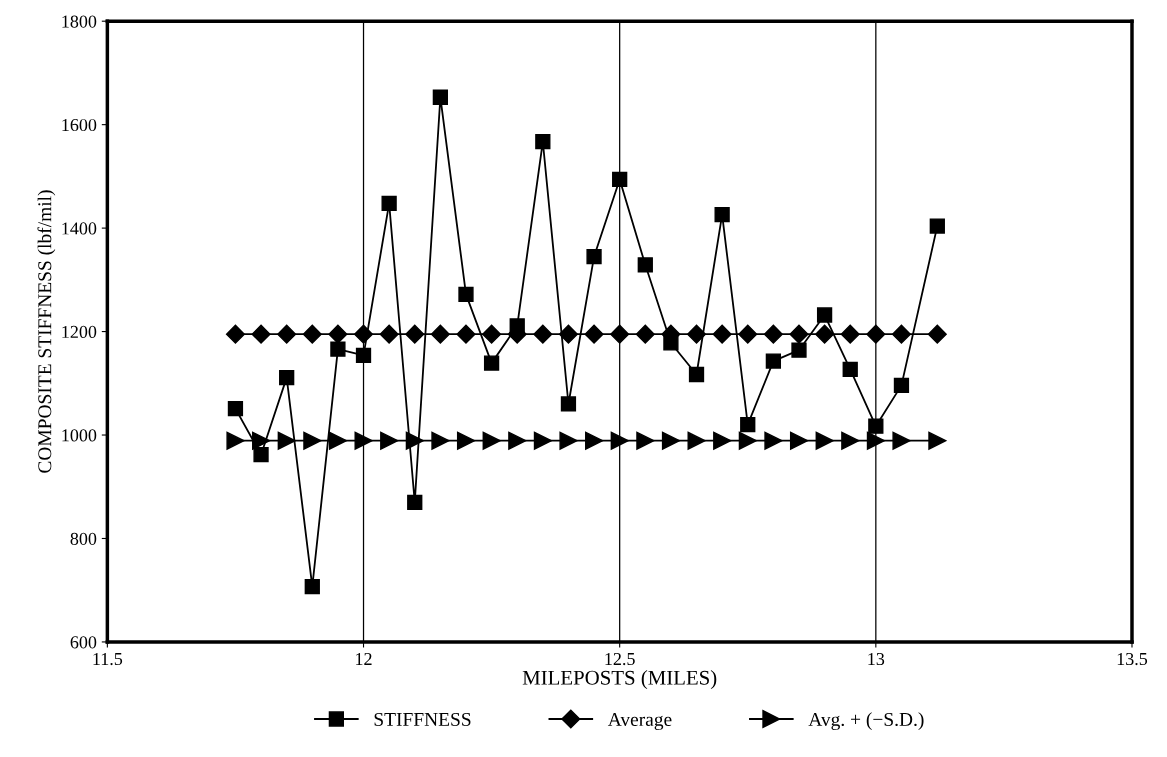 The height and width of the screenshot is (757, 1167). What do you see at coordinates (866, 721) in the screenshot?
I see `legend-label: Avg. + (−S.D.)` at bounding box center [866, 721].